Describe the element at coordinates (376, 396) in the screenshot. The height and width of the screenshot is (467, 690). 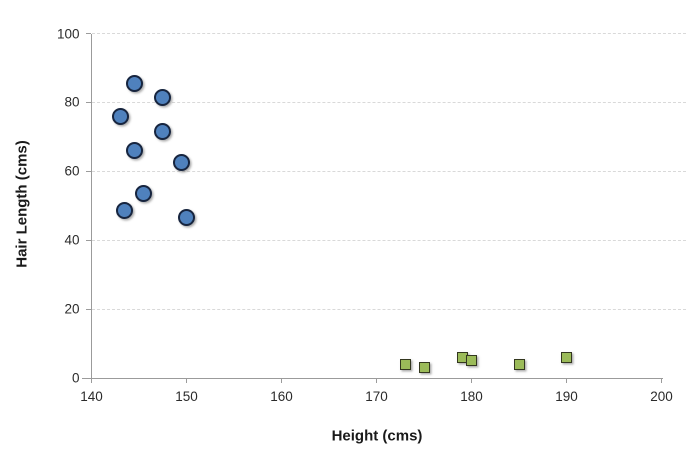
I see `x-tick-label: 170` at that location.